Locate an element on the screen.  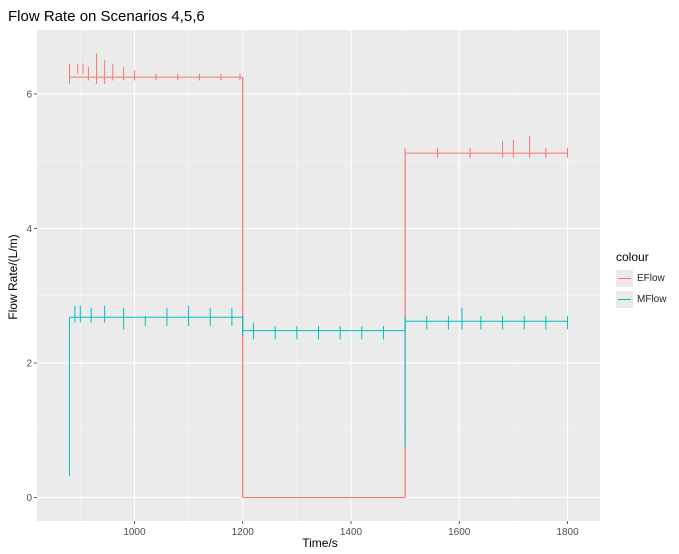
y-tick-label: 6 is located at coordinates (29, 94).